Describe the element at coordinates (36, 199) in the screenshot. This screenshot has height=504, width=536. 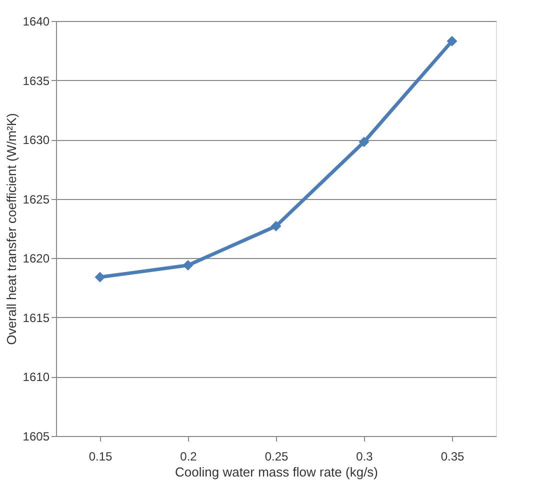
I see `y-tick-label: 1625` at that location.